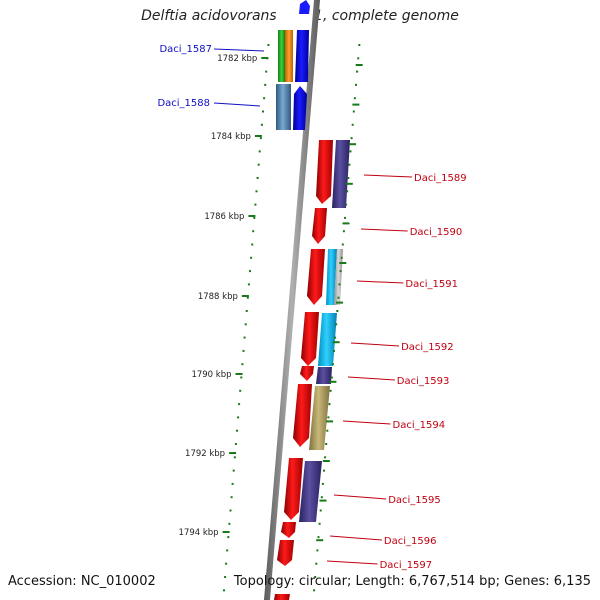  What do you see at coordinates (440, 178) in the screenshot?
I see `gene-label-right: Daci_1589` at bounding box center [440, 178].